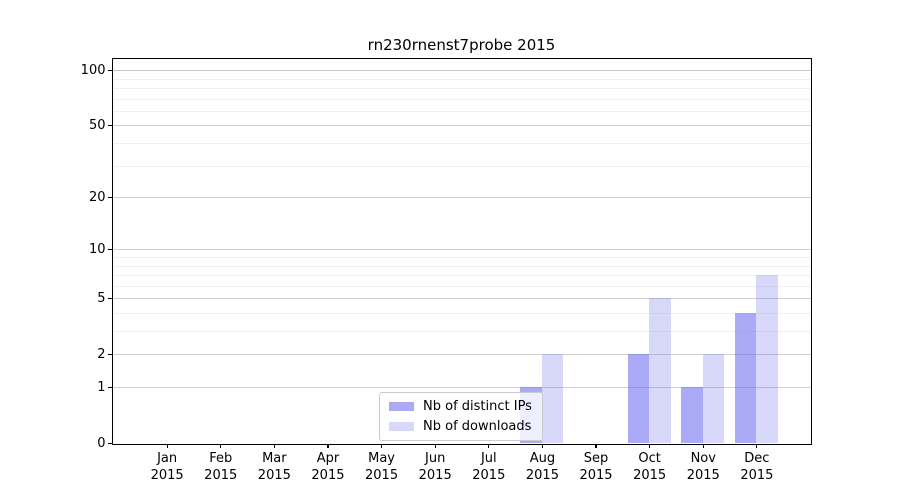 This screenshot has width=900, height=500. I want to click on x-tick-label: Jul 2015, so click(489, 467).